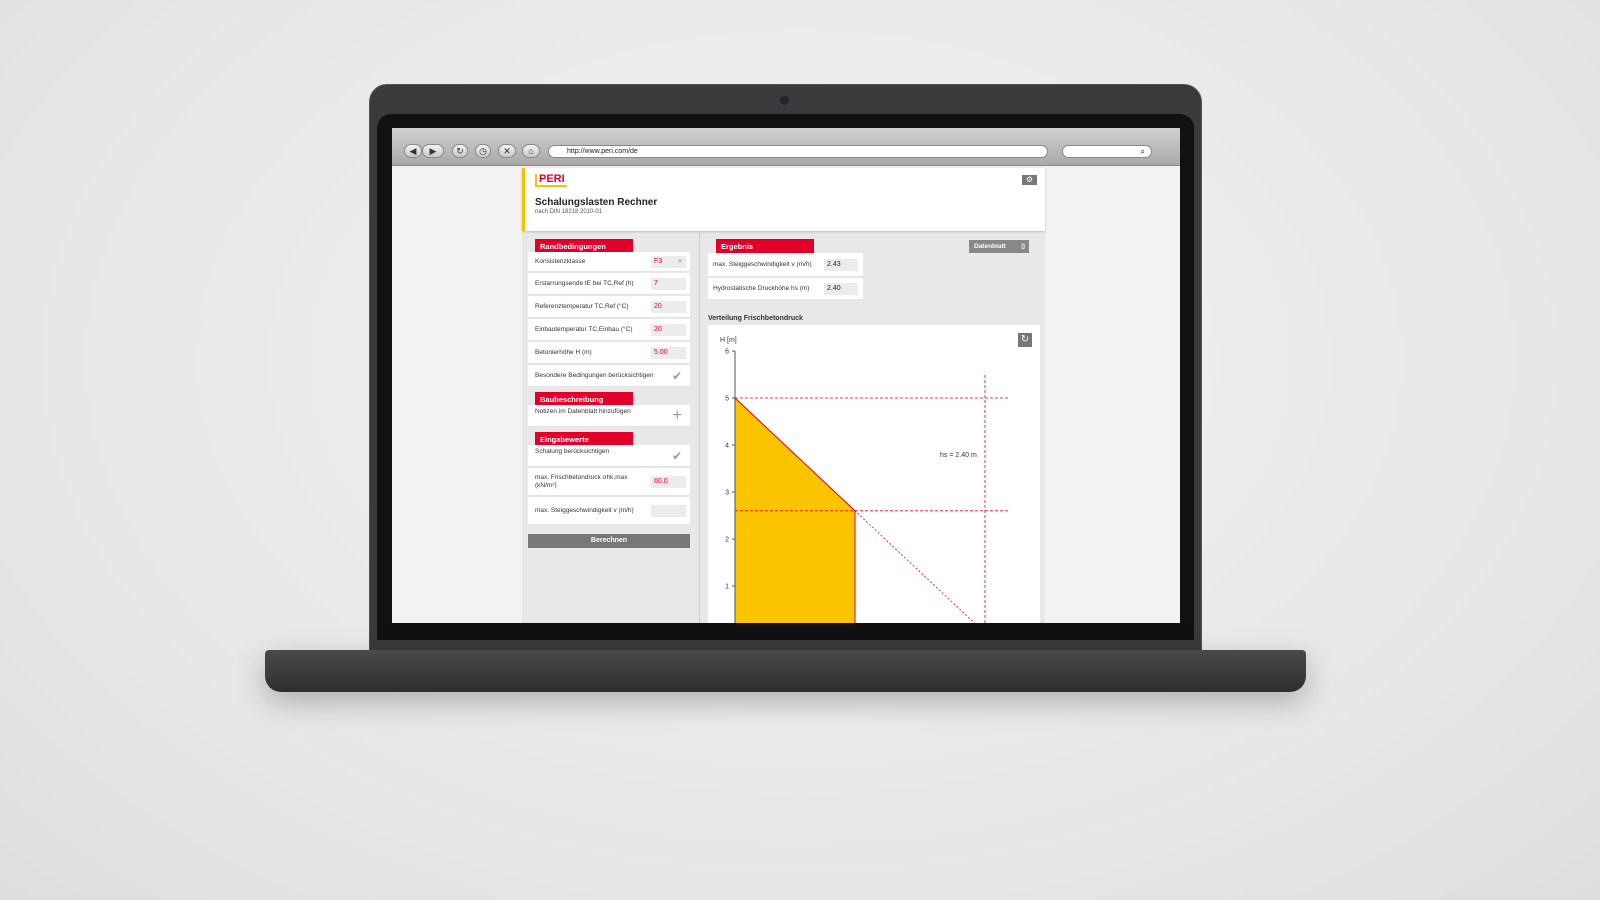 The width and height of the screenshot is (1600, 900). I want to click on document-icon: ▯, so click(1023, 246).